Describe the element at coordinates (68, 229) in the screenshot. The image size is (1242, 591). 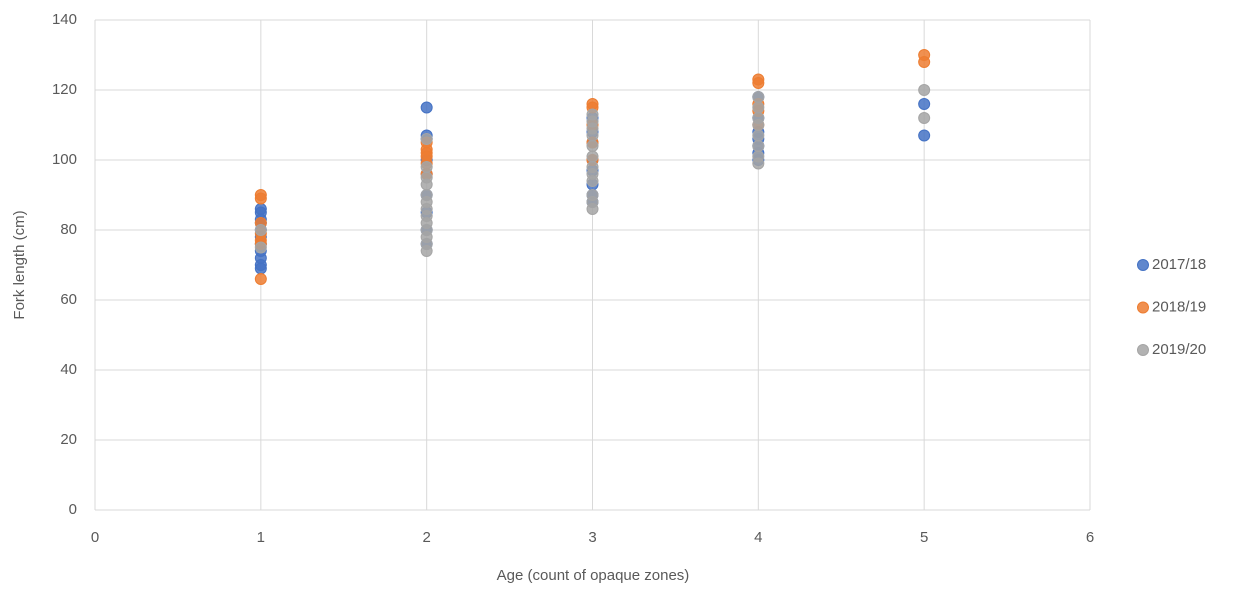
I see `y-tick-label: 80` at that location.